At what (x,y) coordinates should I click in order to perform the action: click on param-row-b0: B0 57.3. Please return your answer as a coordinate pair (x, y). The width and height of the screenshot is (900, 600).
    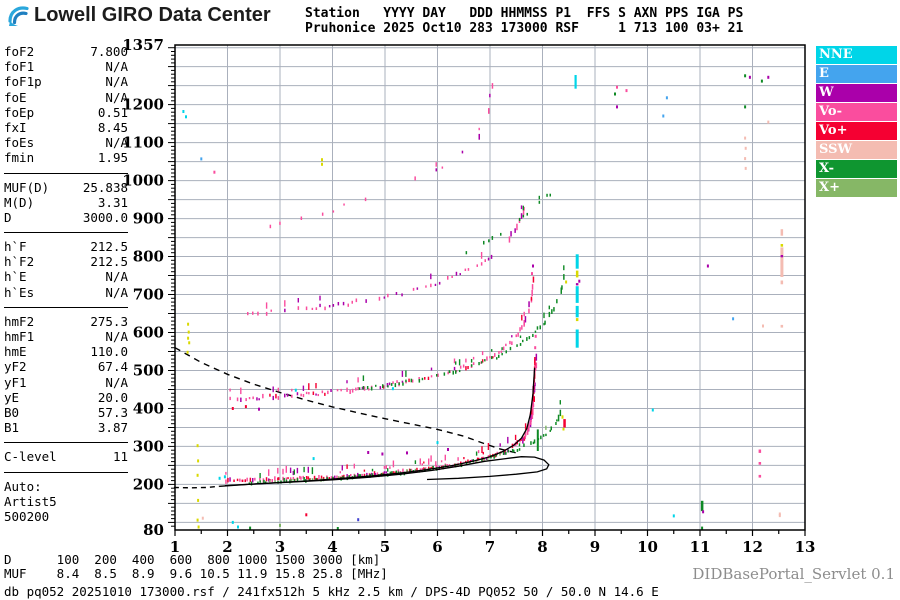
    Looking at the image, I should click on (66, 412).